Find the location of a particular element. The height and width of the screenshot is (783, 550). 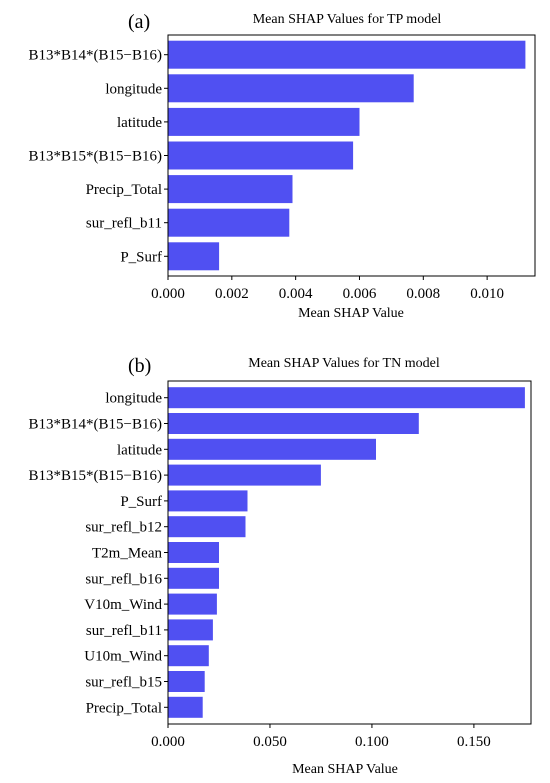

x-ticks: 0.000 0.050 0.100 0.150 is located at coordinates (321, 737).